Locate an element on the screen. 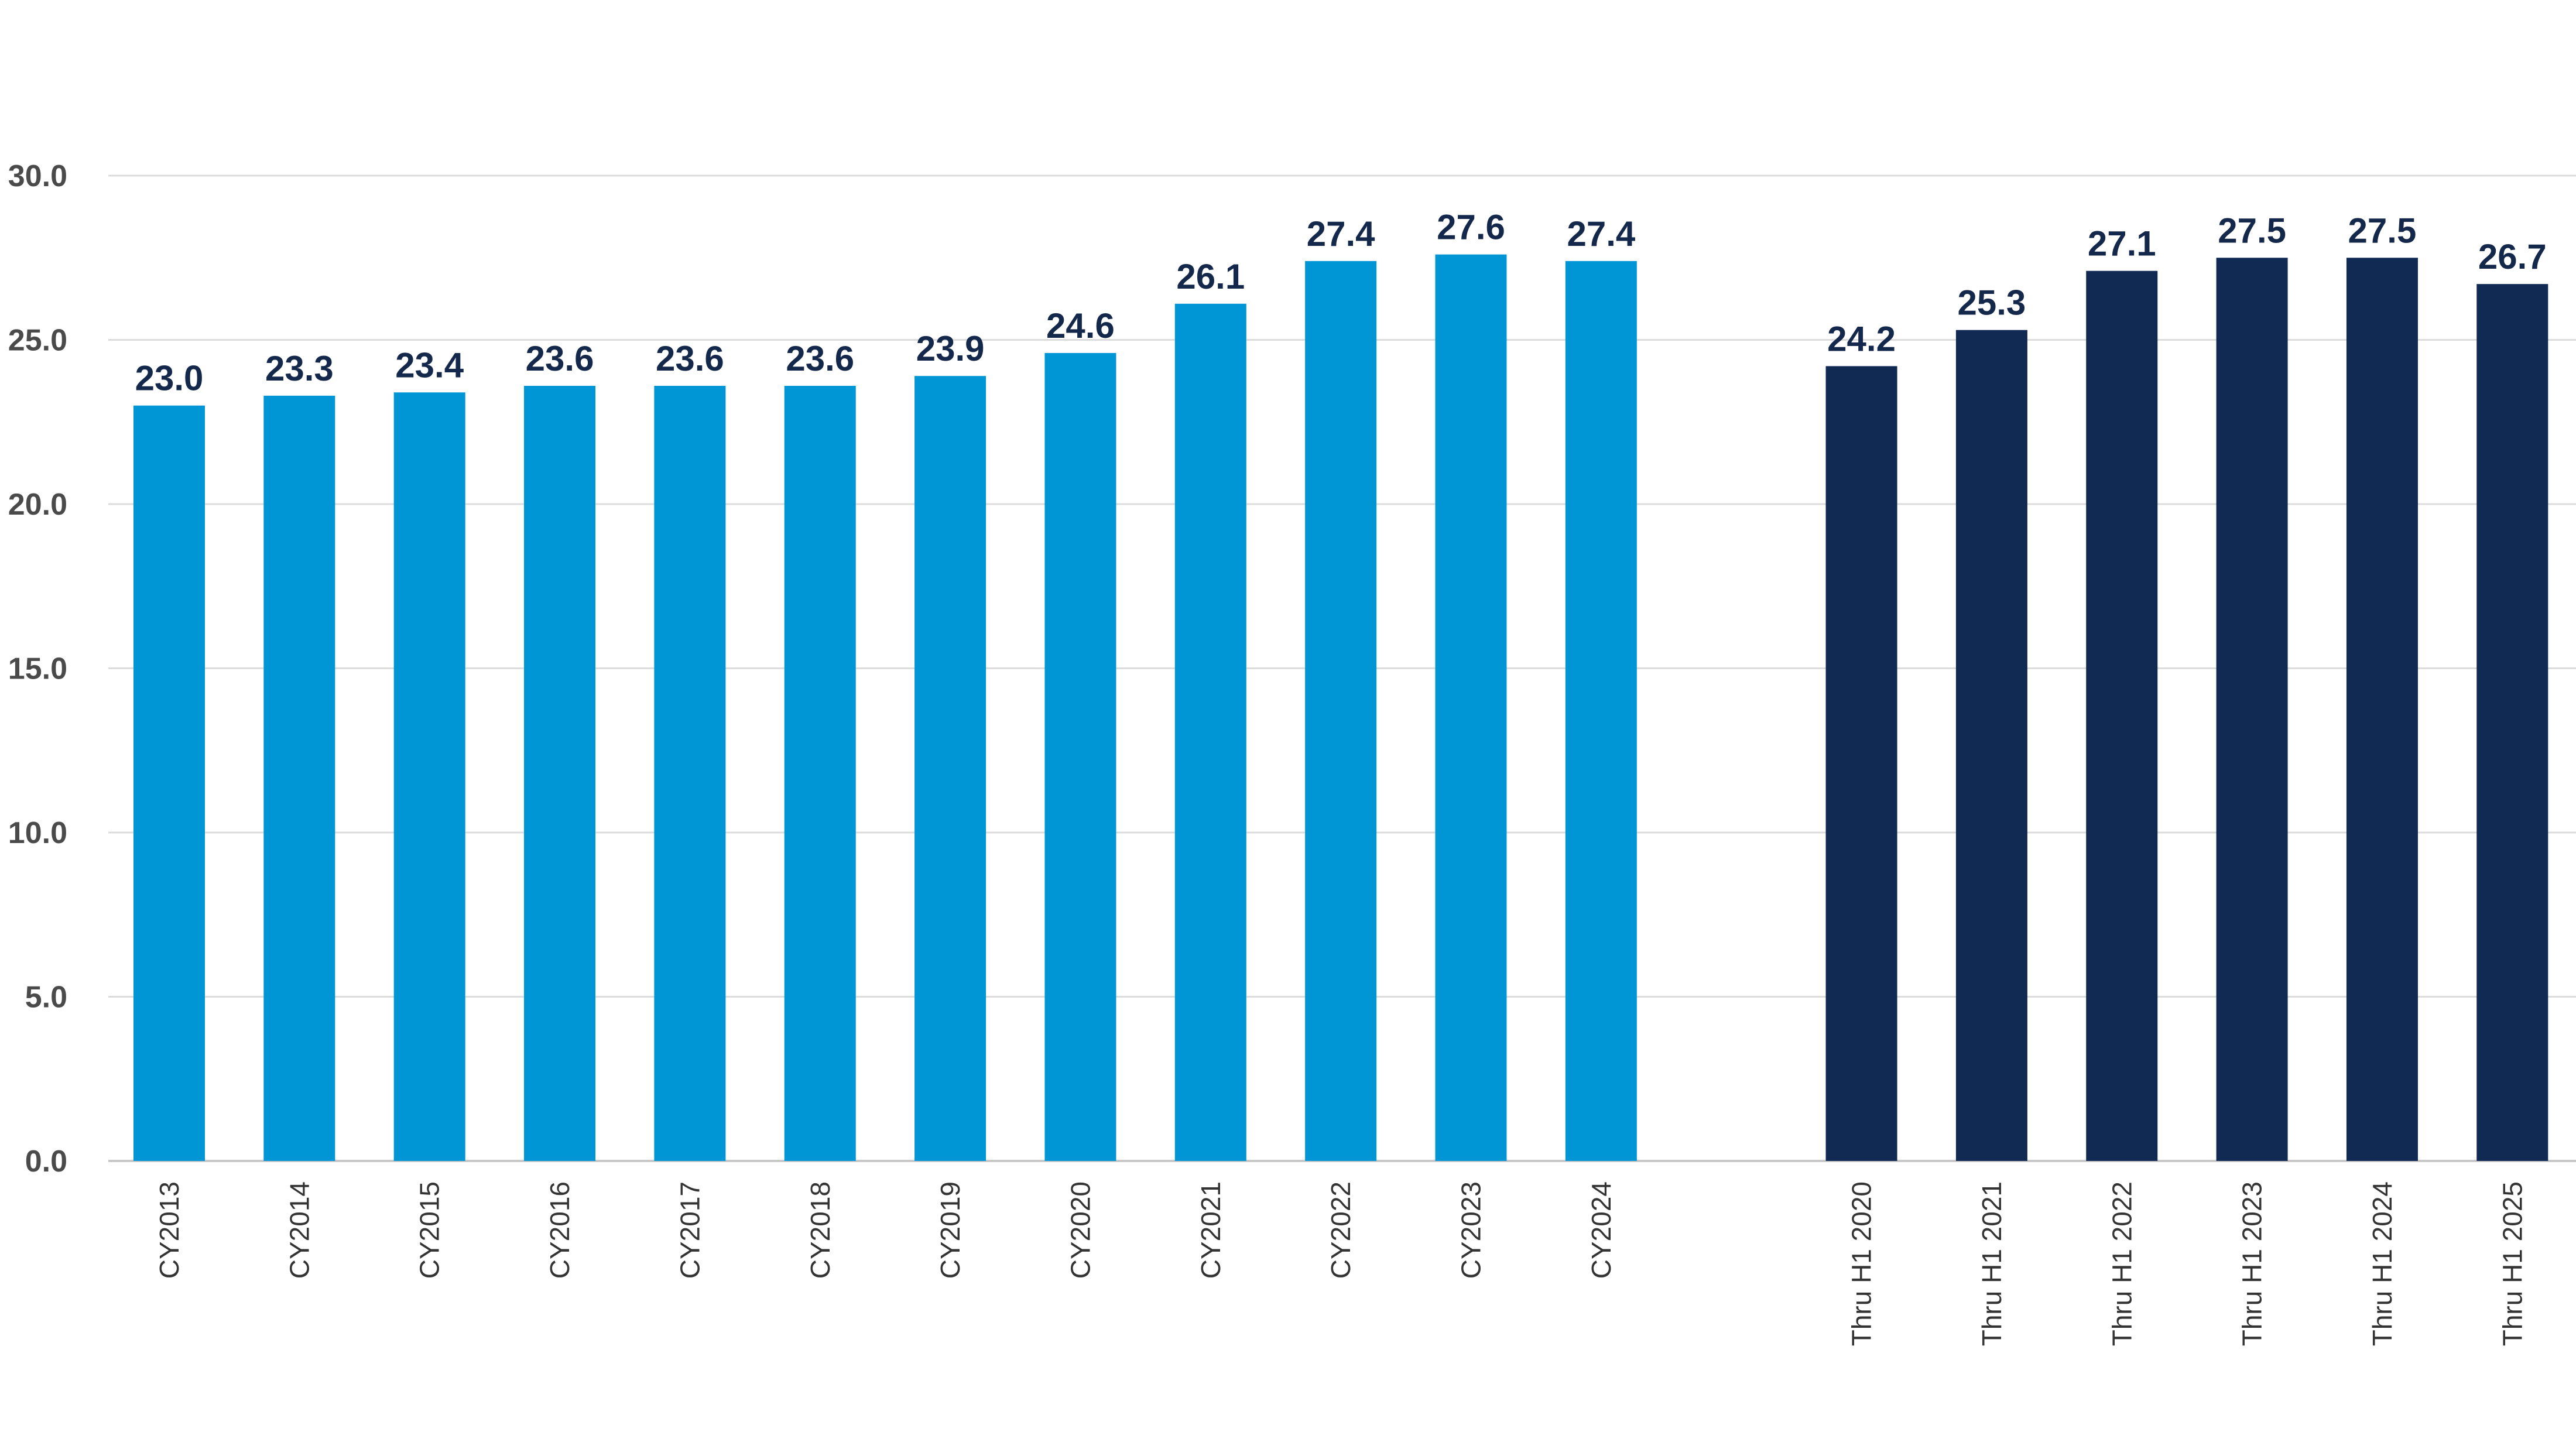  x-tick-label: CY2015 is located at coordinates (430, 1230).